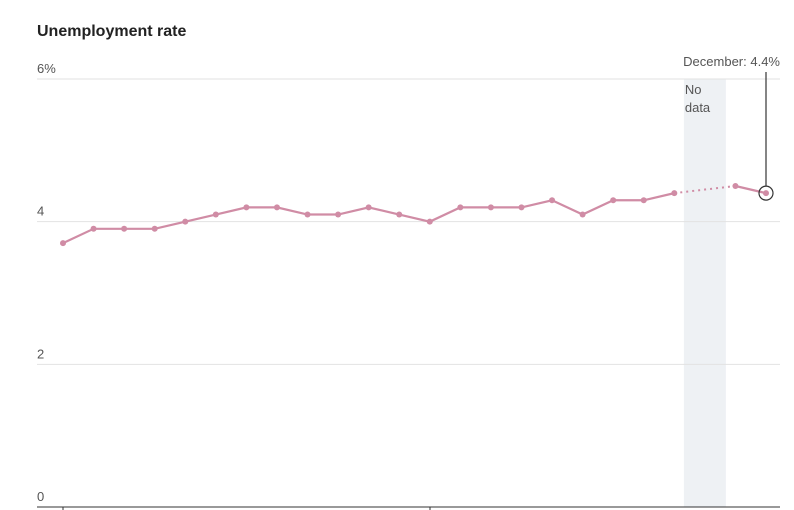 Image resolution: width=794 pixels, height=510 pixels. What do you see at coordinates (705, 190) in the screenshot?
I see `gap-connector` at bounding box center [705, 190].